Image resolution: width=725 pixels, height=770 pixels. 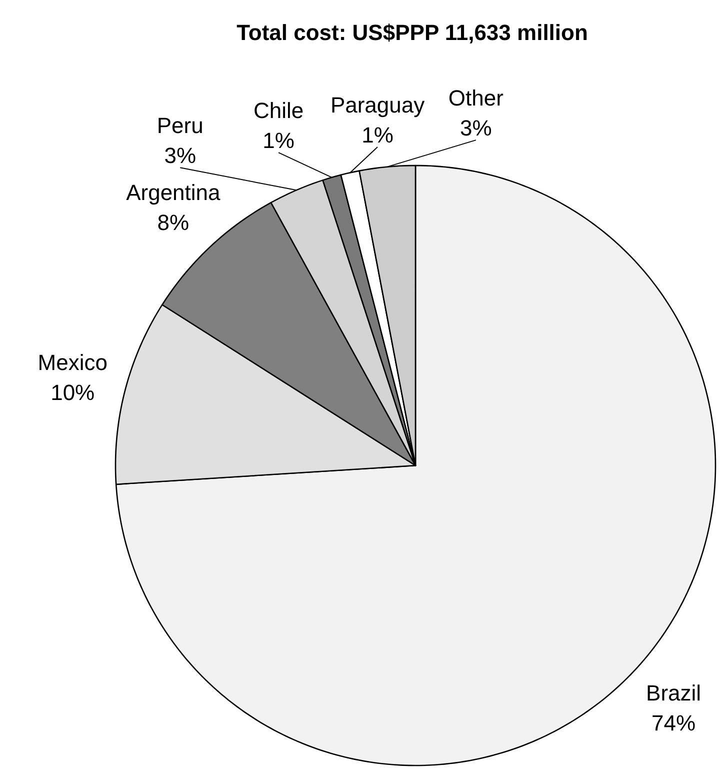 What do you see at coordinates (72, 392) in the screenshot?
I see `data-label: 10%` at bounding box center [72, 392].